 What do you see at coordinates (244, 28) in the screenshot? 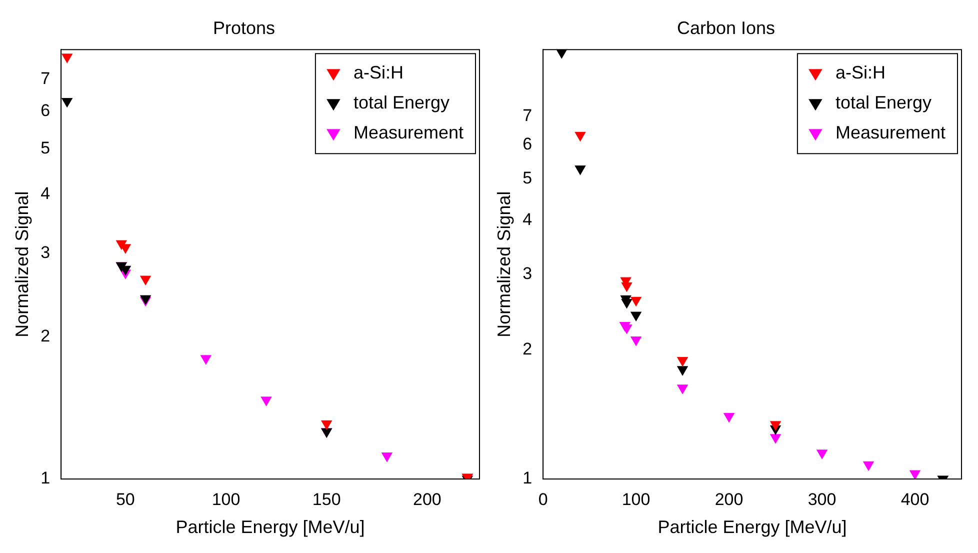
I see `chart-title: Protons` at bounding box center [244, 28].